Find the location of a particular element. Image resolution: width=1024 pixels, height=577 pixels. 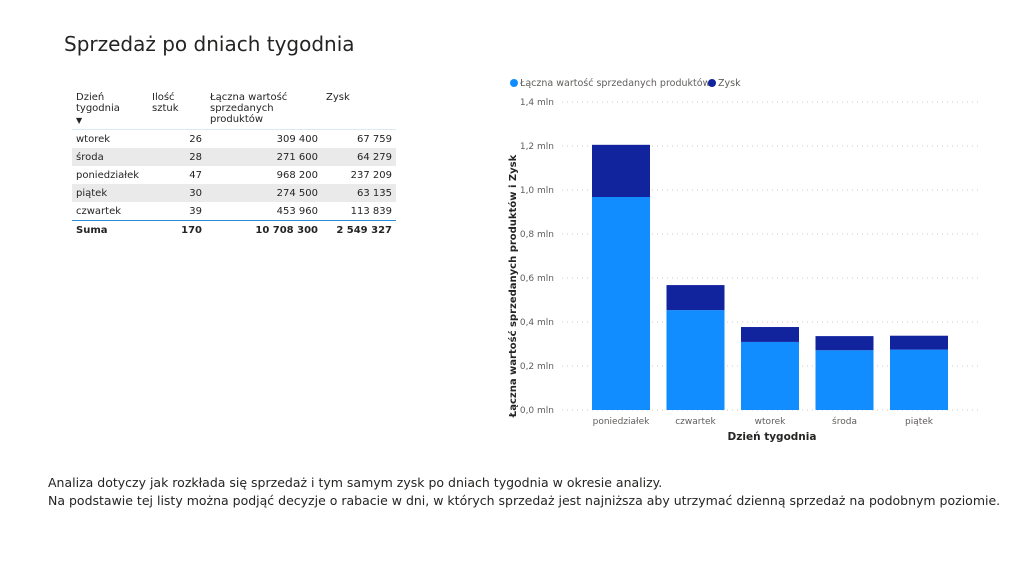

sort-descending-icon: ▼ is located at coordinates (79, 120).